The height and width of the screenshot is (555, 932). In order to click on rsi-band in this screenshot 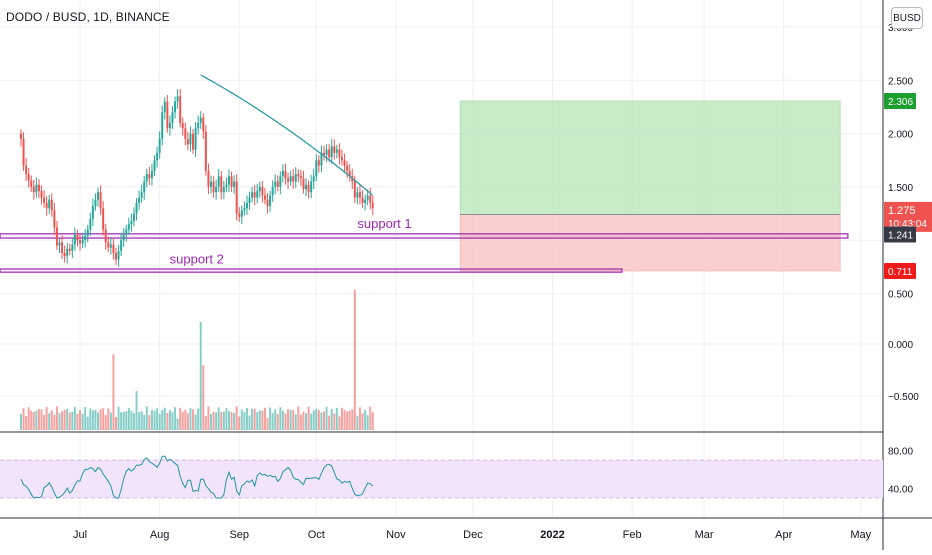, I will do `click(441, 479)`.